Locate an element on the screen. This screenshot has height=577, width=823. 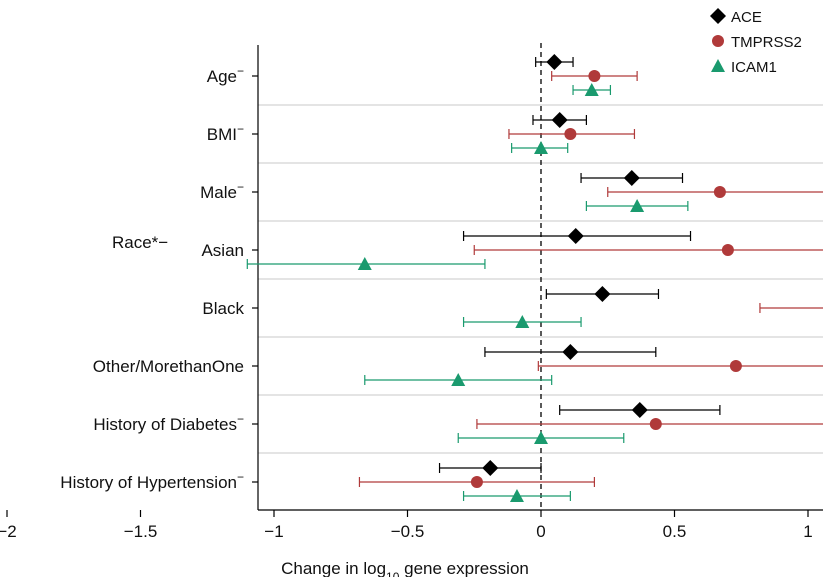
category-label: Other/MorethanOne is located at coordinates (168, 366).